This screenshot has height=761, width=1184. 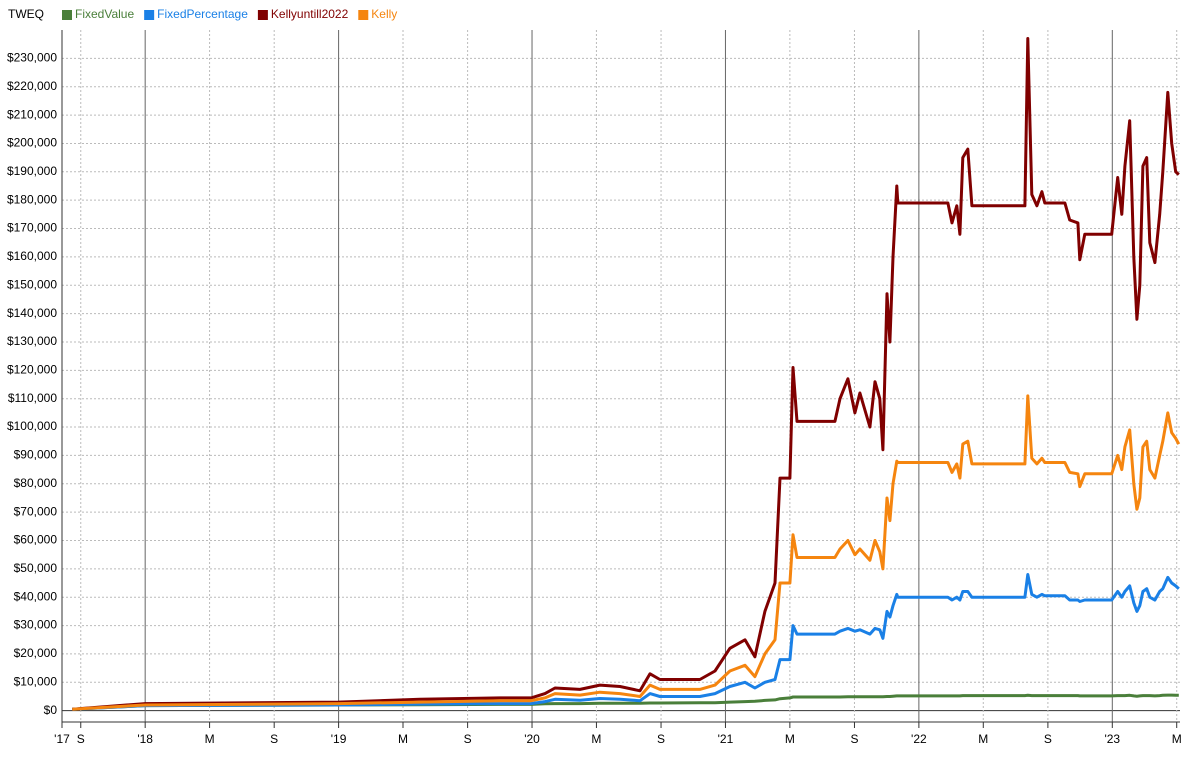 I want to click on y-tick-label: $230,000, so click(x=32, y=58).